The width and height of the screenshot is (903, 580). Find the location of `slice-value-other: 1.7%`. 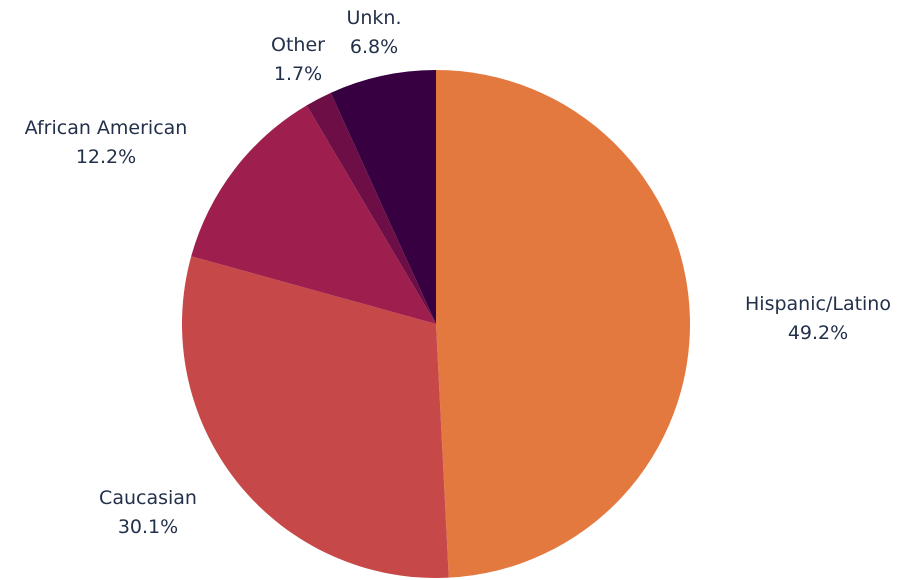

slice-value-other: 1.7% is located at coordinates (298, 74).